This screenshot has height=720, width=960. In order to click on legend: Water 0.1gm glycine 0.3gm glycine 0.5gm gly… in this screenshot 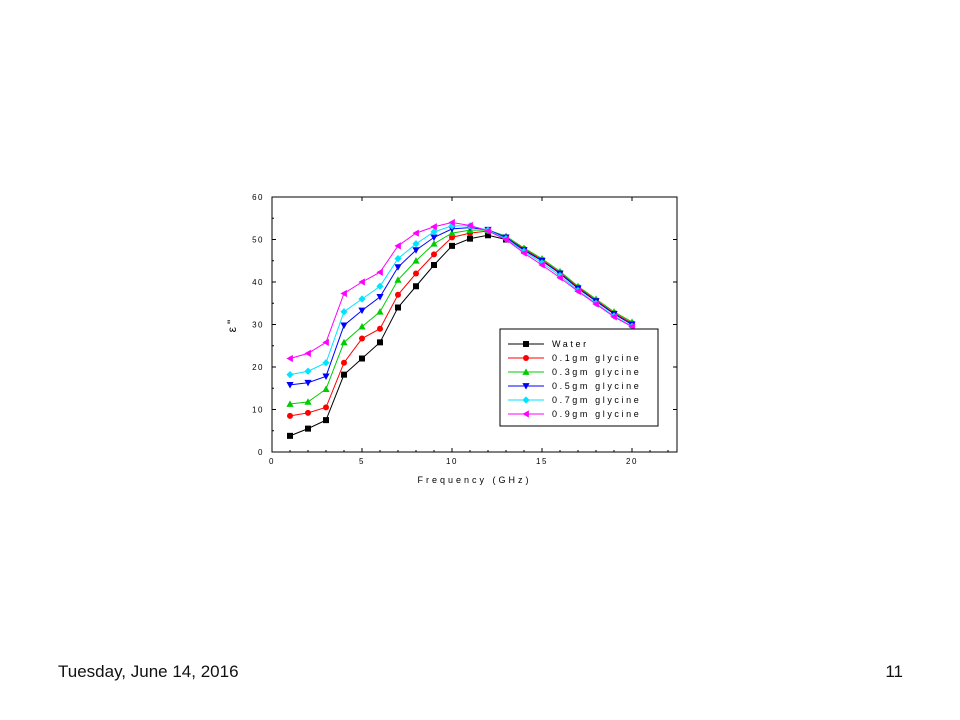, I will do `click(579, 377)`.